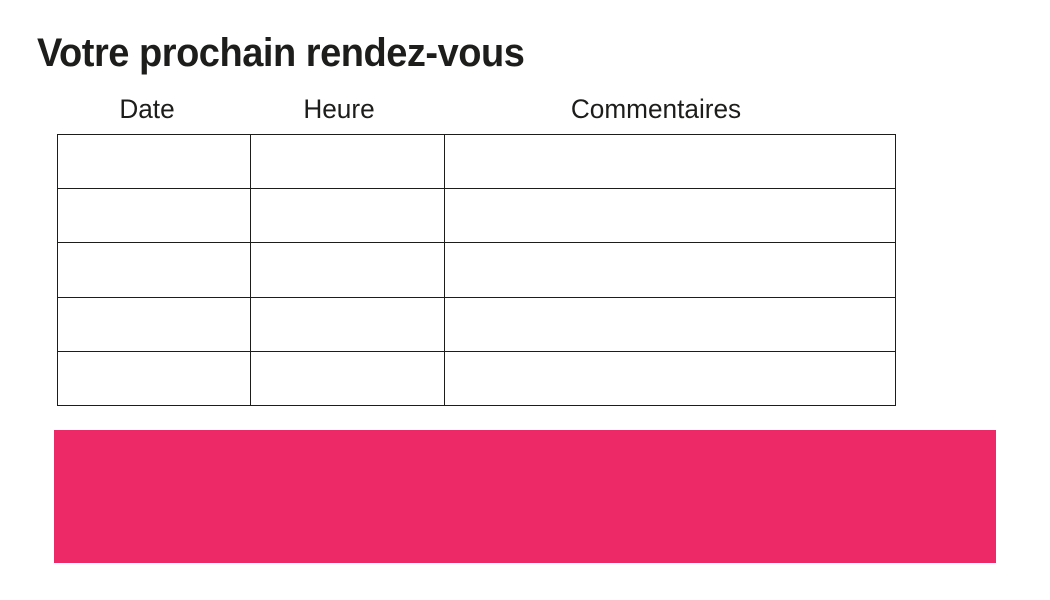 This screenshot has width=1050, height=600. What do you see at coordinates (656, 109) in the screenshot?
I see `column-header-commentaires: Commentaires` at bounding box center [656, 109].